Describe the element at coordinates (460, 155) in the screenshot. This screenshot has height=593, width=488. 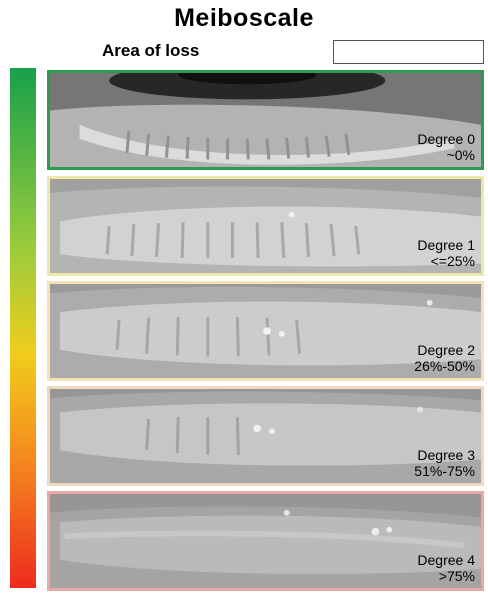
I see `degree-0-loss: ~0%` at that location.